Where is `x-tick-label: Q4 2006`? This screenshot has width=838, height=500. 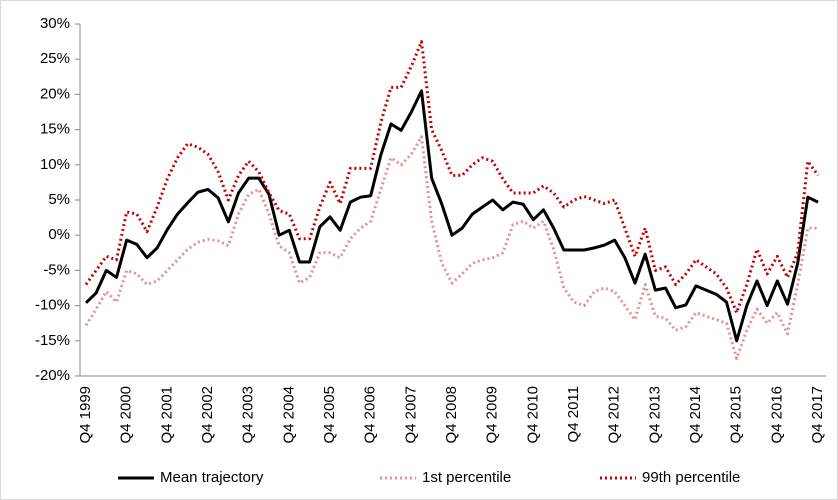
x-tick-label: Q4 2006 is located at coordinates (370, 415).